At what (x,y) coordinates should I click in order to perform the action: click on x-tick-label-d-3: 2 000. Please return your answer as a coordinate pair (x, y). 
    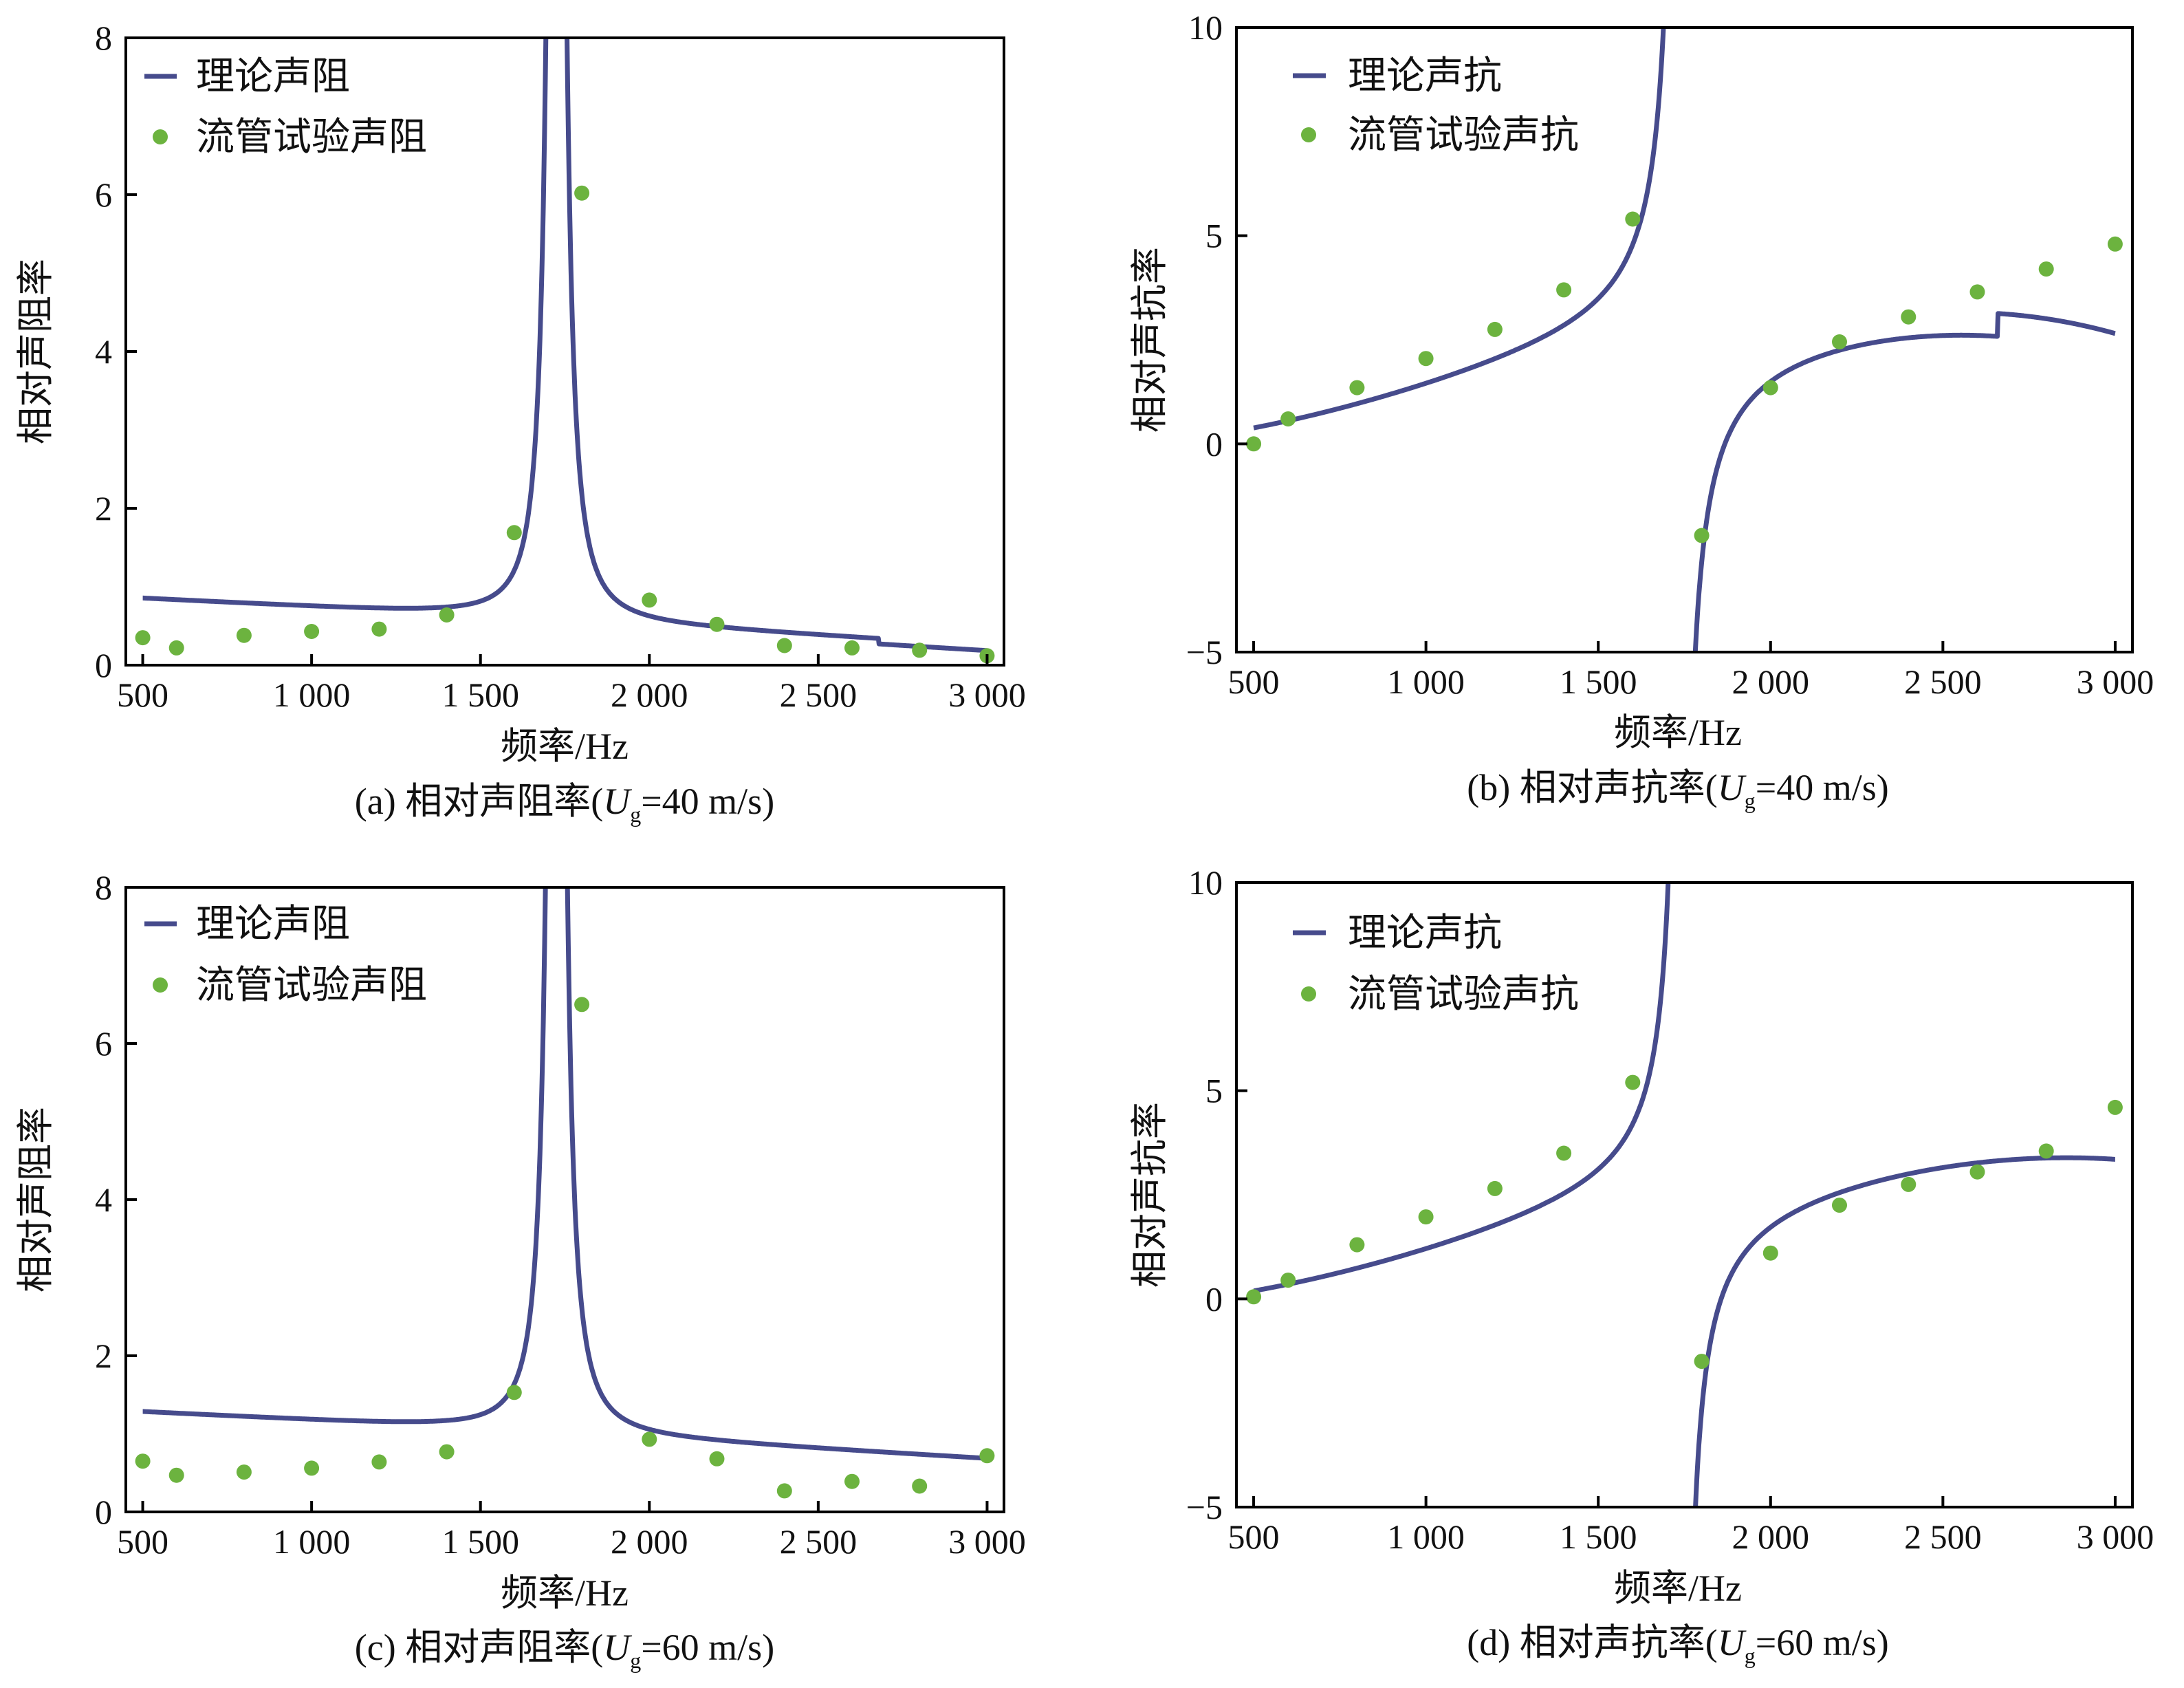
    Looking at the image, I should click on (1771, 1536).